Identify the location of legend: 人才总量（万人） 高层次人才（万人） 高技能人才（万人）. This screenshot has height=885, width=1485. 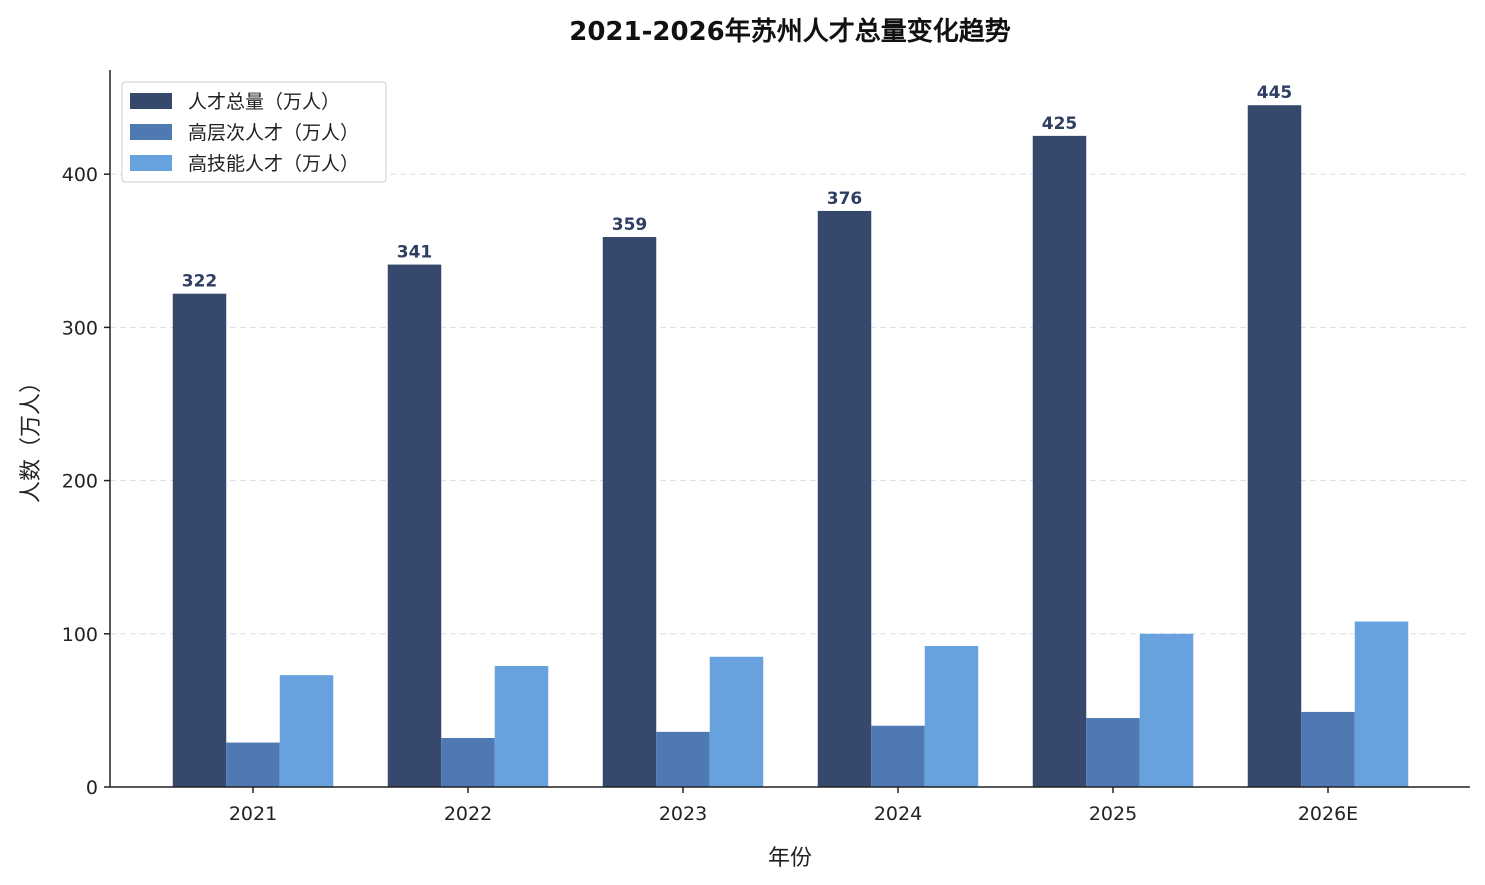
(254, 132).